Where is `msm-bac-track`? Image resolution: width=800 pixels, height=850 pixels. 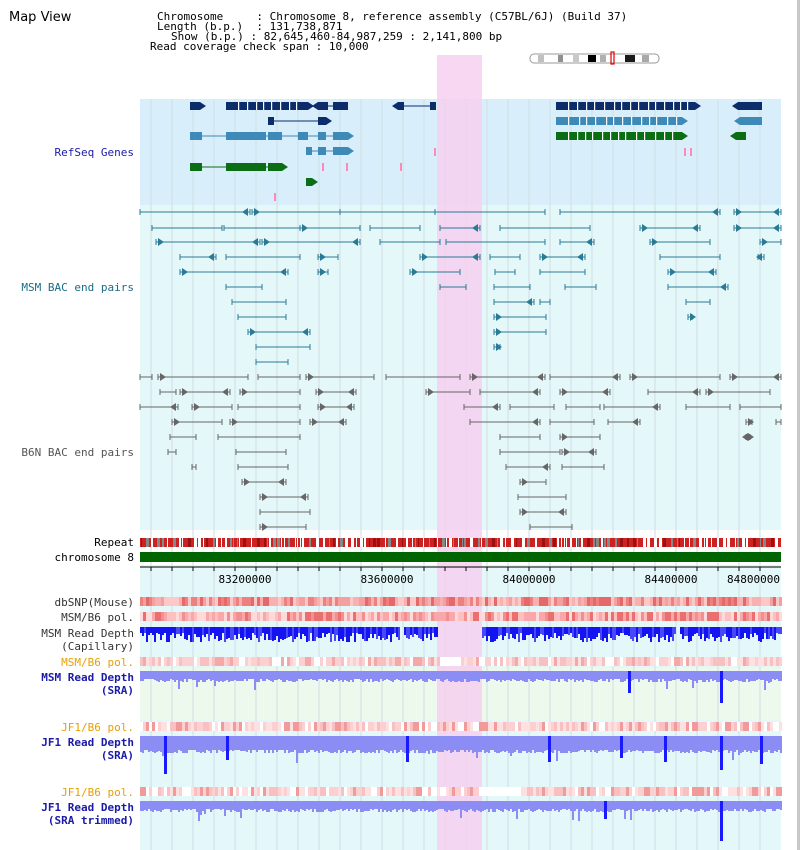
msm-bac-track is located at coordinates (460, 286).